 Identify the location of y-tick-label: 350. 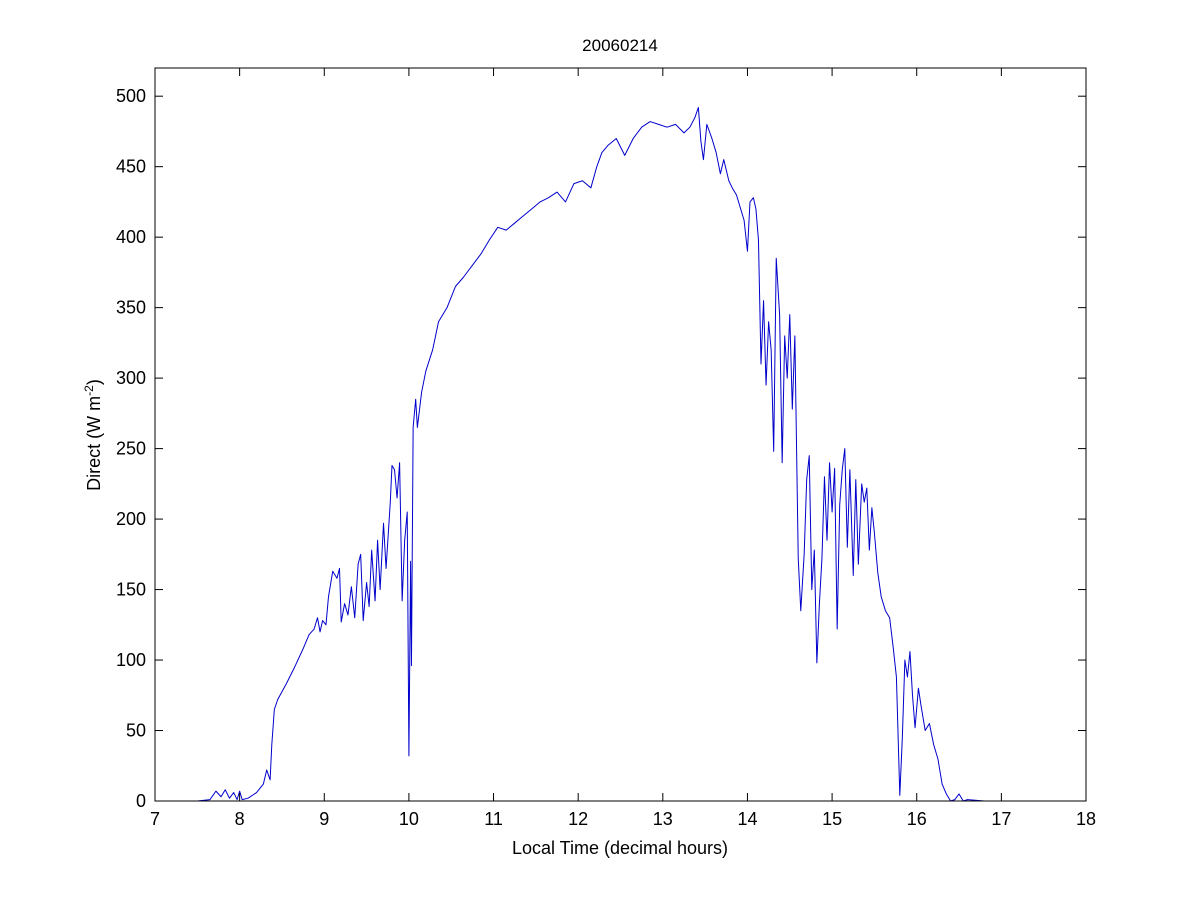
(131, 308).